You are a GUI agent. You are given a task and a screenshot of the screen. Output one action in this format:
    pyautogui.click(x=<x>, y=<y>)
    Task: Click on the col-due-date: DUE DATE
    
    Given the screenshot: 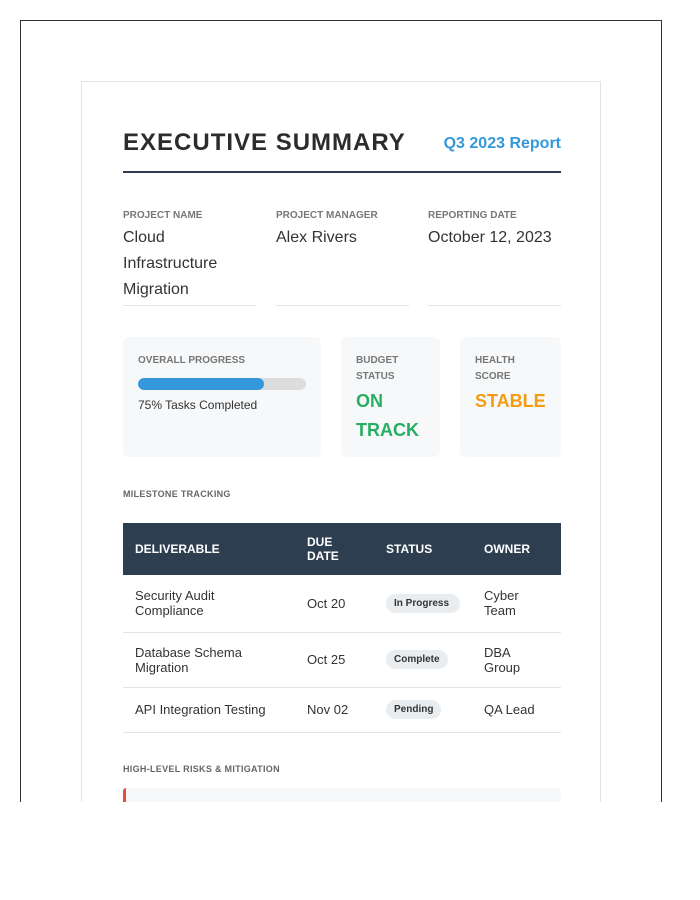 What is the action you would take?
    pyautogui.click(x=334, y=549)
    